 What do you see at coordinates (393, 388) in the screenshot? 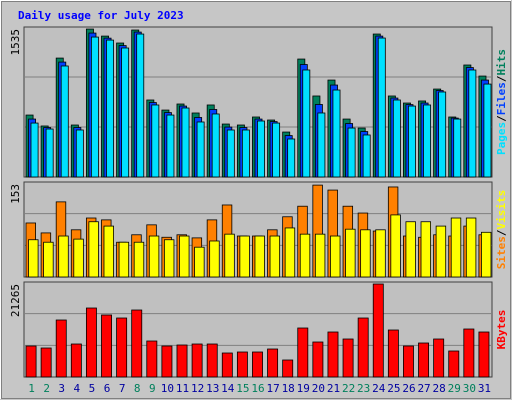
I see `x-tick-label: 25` at bounding box center [393, 388].